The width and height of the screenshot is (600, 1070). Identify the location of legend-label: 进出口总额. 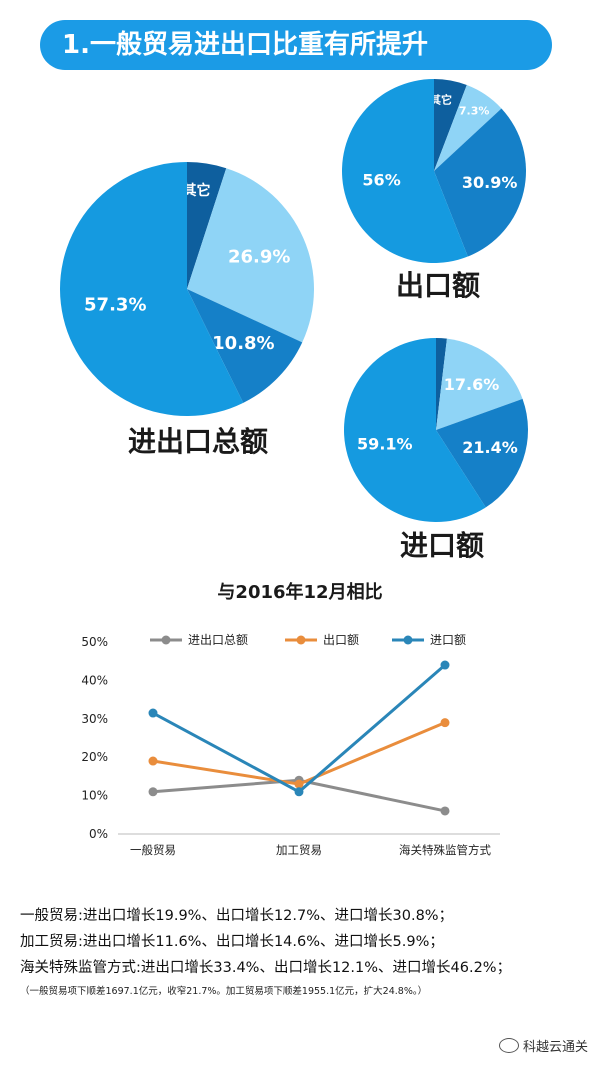
(218, 640).